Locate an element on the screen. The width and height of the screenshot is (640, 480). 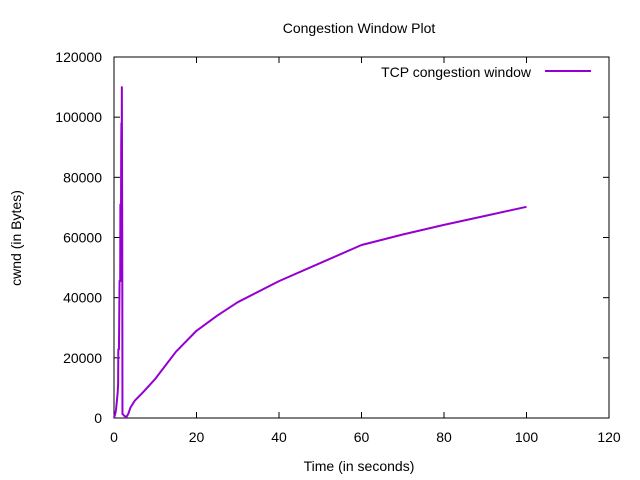
y-axis-label: cwnd (in Bytes) is located at coordinates (16, 238).